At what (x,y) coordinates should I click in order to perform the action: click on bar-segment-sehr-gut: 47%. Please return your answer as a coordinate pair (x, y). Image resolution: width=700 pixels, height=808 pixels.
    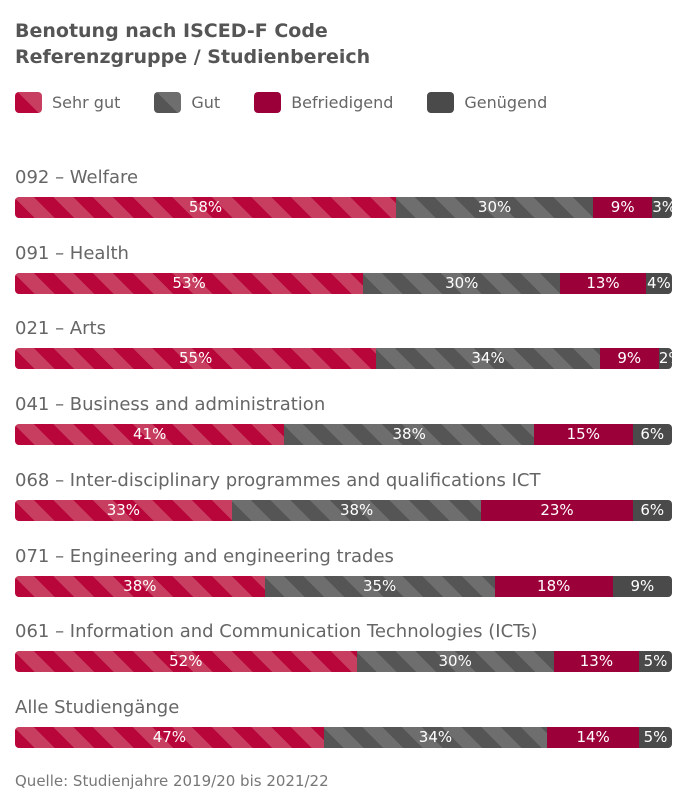
    Looking at the image, I should click on (169, 737).